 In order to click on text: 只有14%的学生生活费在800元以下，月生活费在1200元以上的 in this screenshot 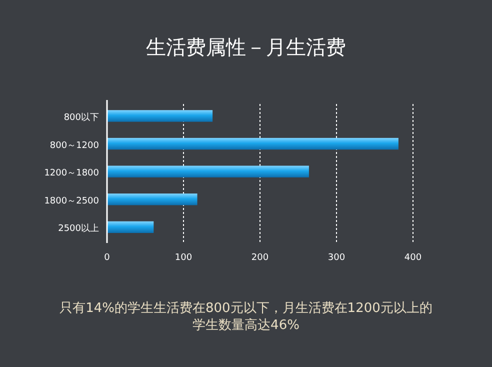, I will do `click(246, 308)`.